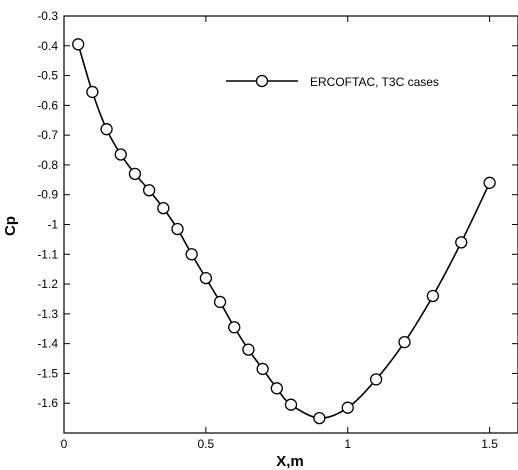 This screenshot has width=518, height=470. What do you see at coordinates (347, 444) in the screenshot?
I see `x-tick-label: 1` at bounding box center [347, 444].